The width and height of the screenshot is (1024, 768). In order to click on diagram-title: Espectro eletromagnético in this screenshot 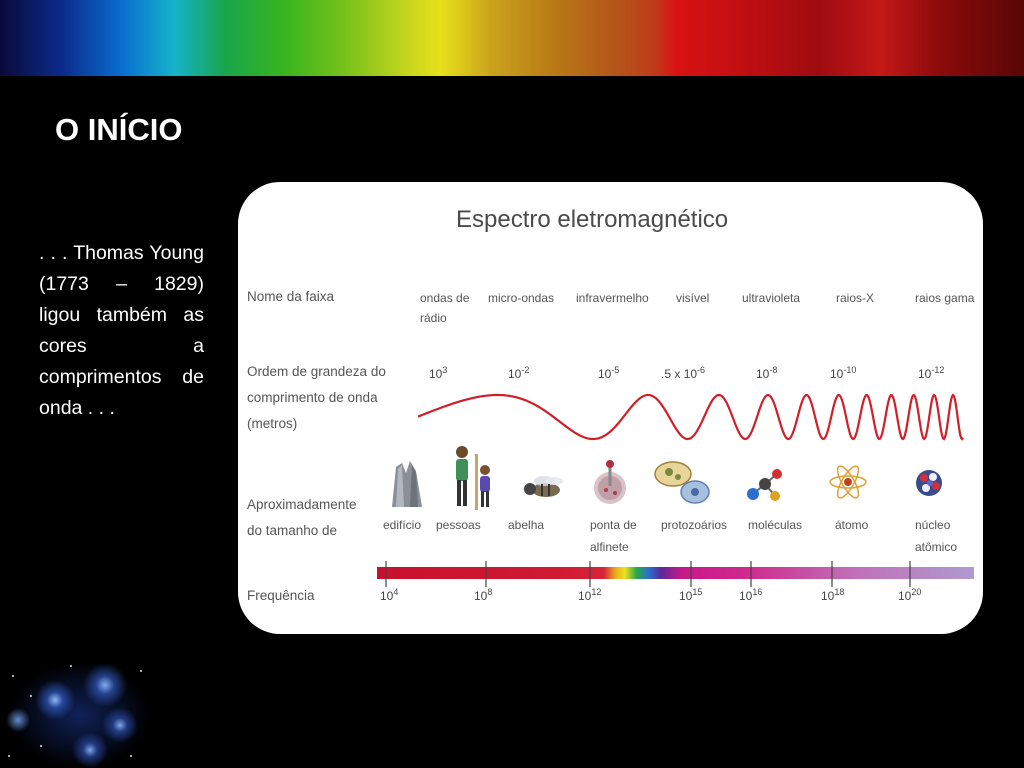, I will do `click(592, 219)`.